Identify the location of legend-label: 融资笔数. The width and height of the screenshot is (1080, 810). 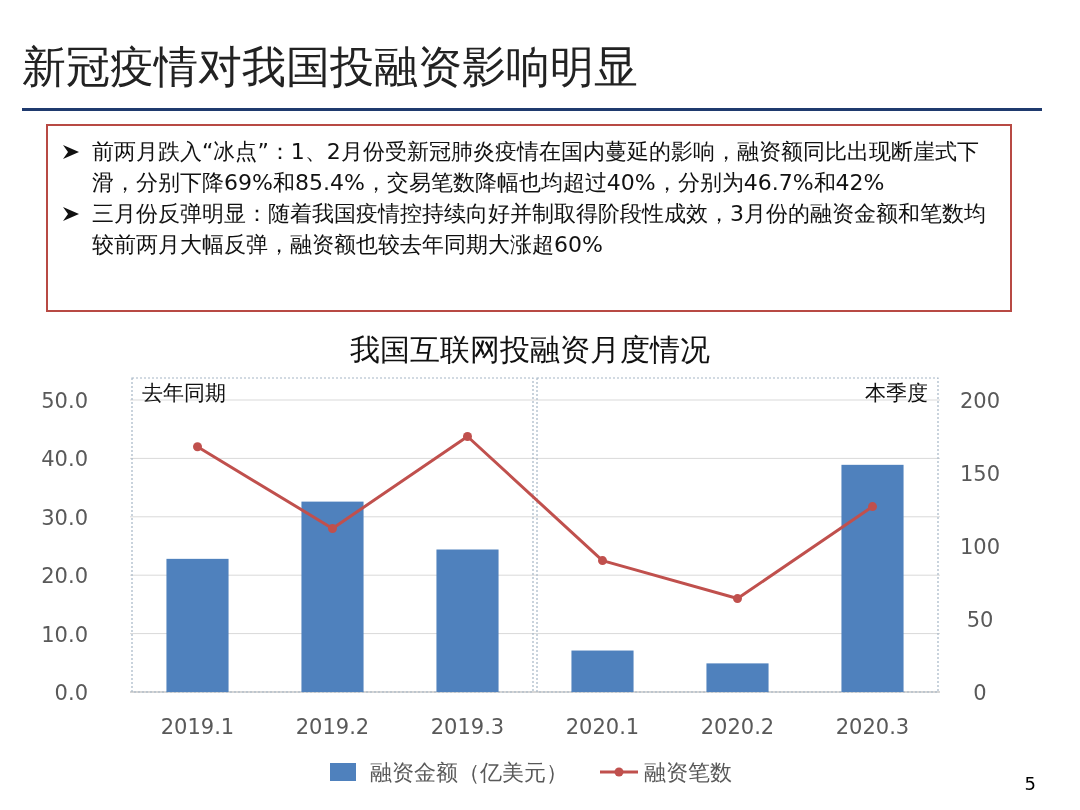
(688, 772).